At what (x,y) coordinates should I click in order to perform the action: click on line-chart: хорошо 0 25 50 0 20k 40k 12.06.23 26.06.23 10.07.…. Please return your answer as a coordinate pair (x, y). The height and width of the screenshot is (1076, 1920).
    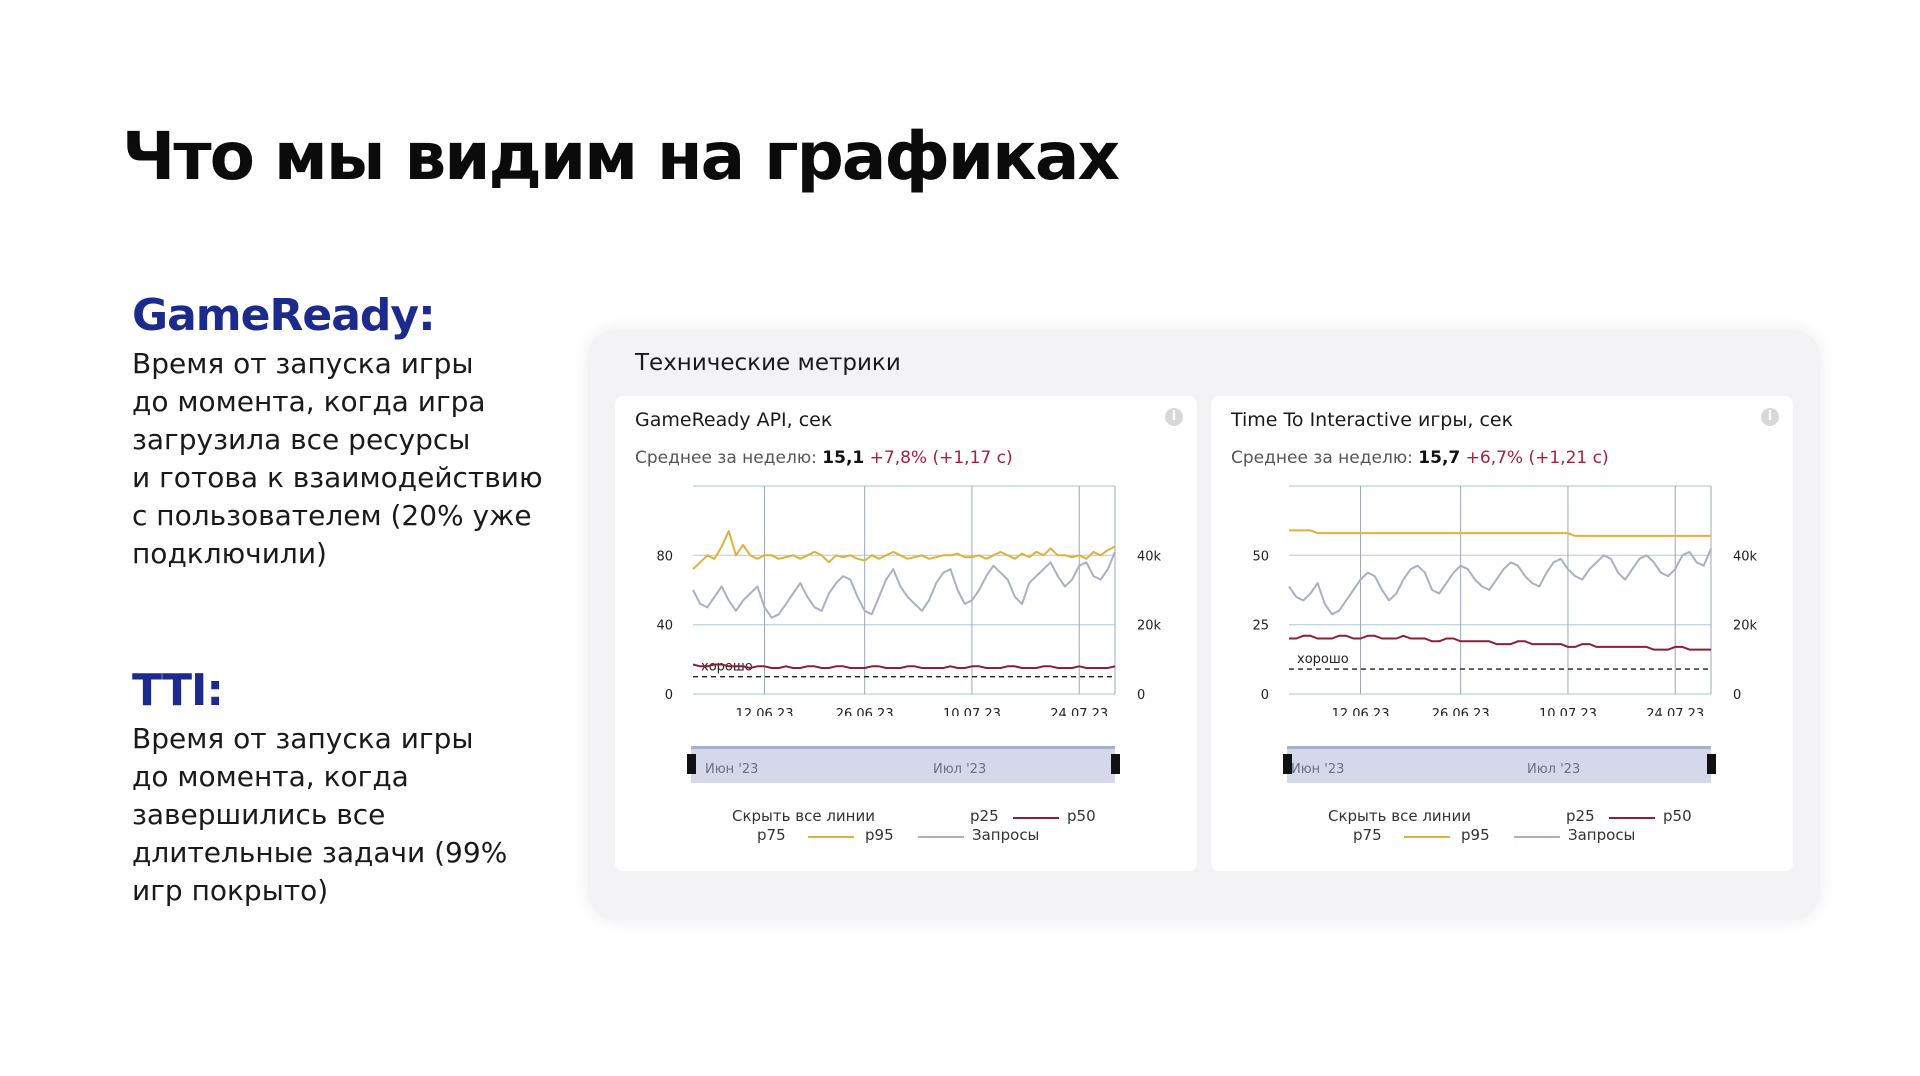
    Looking at the image, I should click on (1505, 600).